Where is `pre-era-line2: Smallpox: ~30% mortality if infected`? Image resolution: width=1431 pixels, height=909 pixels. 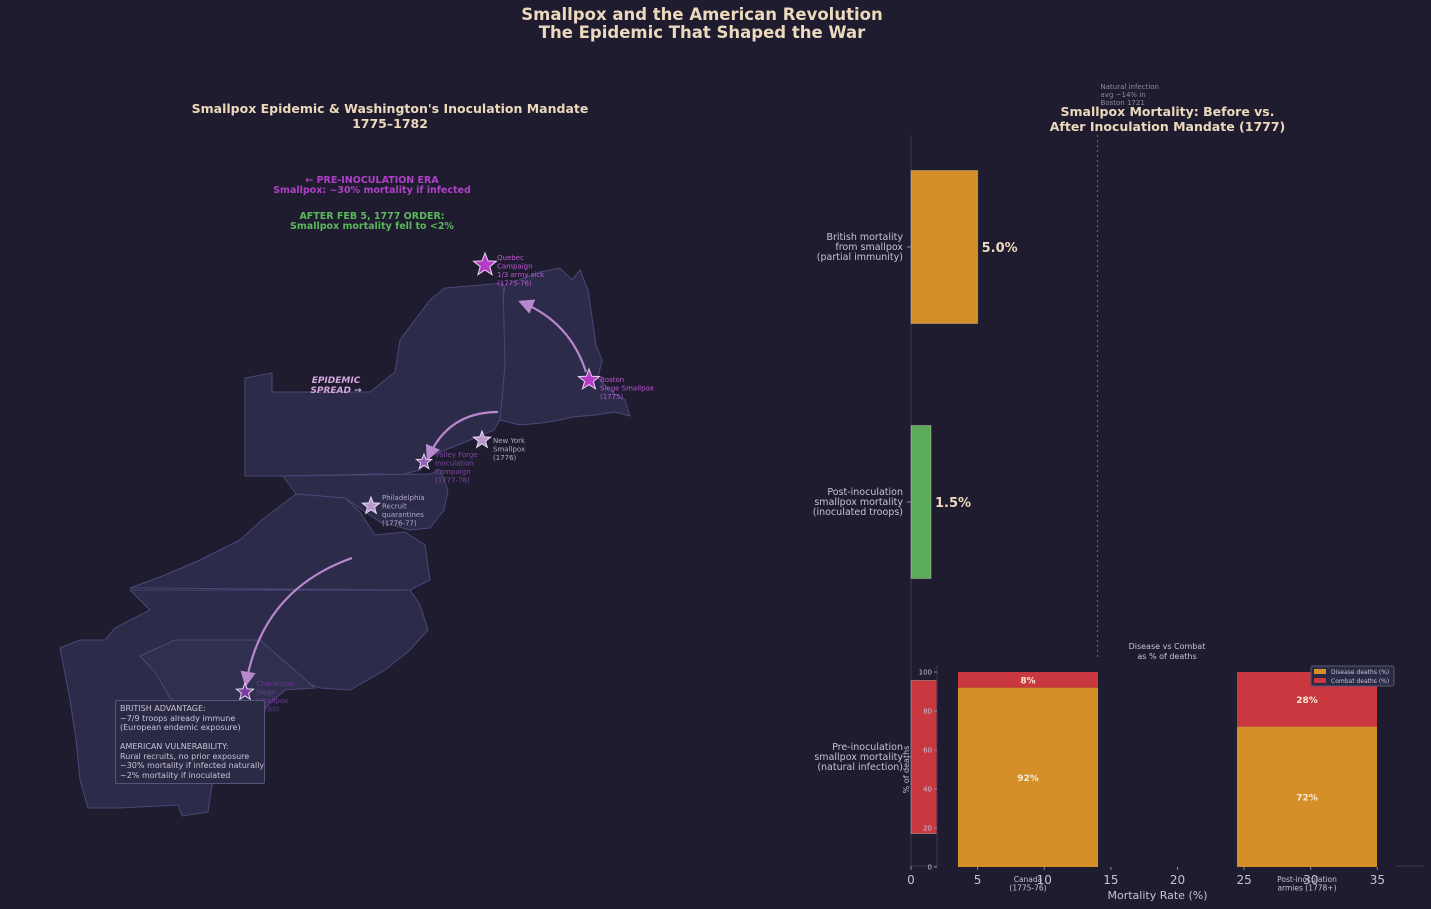
pre-era-line2: Smallpox: ~30% mortality if infected is located at coordinates (372, 190).